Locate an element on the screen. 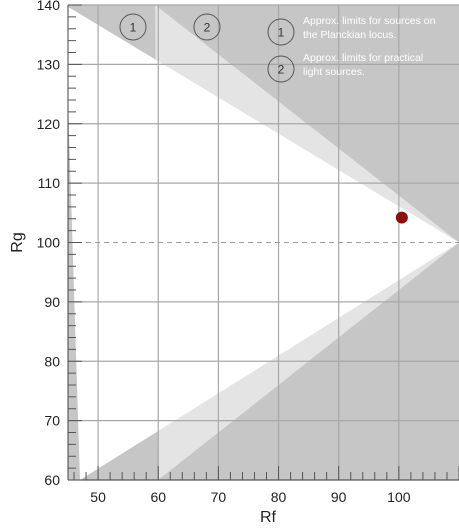 The height and width of the screenshot is (529, 459). legend-marker-number: 2 is located at coordinates (281, 70).